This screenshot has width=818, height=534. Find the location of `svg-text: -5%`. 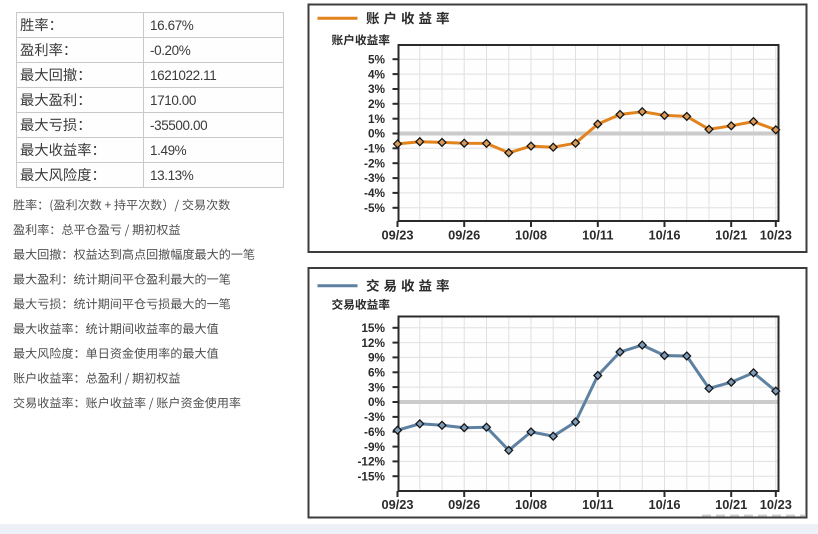

svg-text: -5% is located at coordinates (374, 208).